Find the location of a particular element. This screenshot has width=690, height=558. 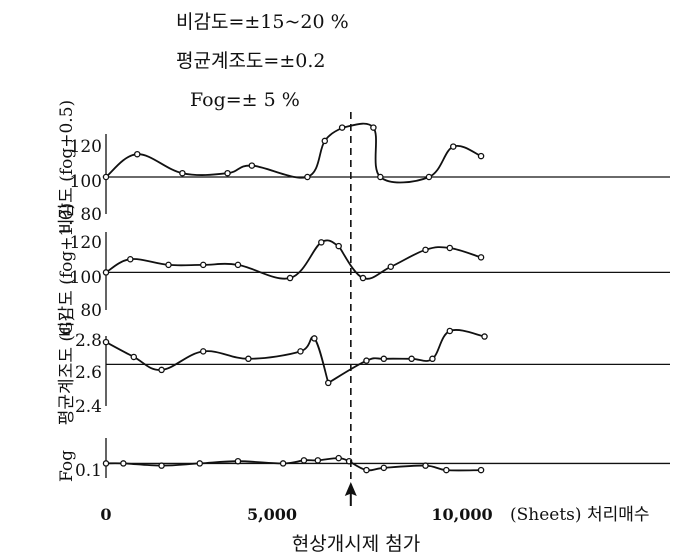

panel-4-y-tick-label: 0.1 is located at coordinates (88, 471).